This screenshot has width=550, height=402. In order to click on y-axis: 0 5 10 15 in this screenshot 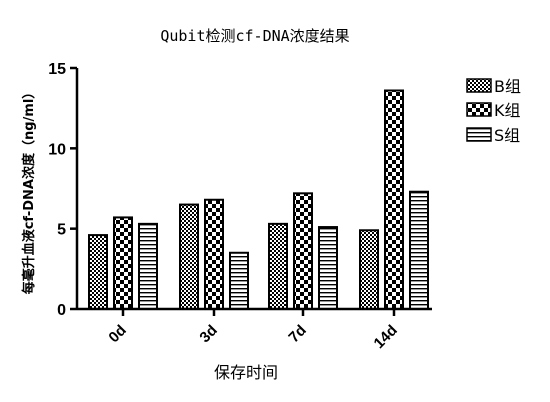, I will do `click(63, 190)`.